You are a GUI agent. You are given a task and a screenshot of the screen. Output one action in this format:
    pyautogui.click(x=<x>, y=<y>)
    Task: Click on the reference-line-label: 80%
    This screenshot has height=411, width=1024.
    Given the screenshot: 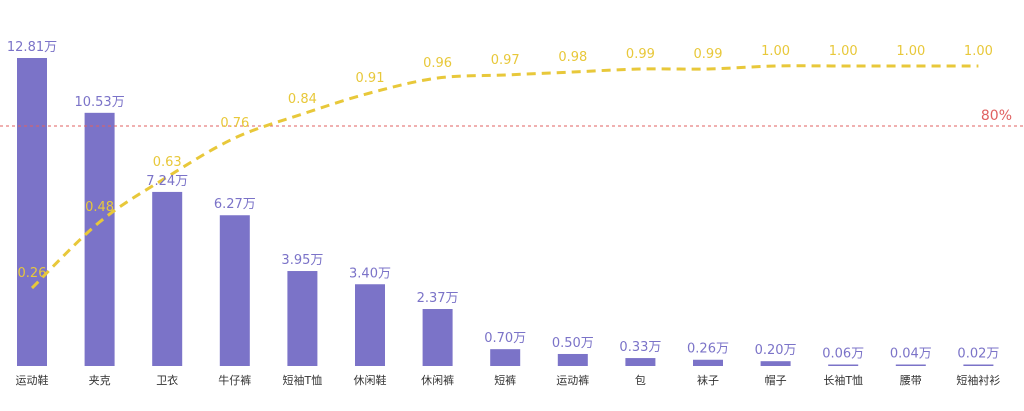 What is the action you would take?
    pyautogui.click(x=996, y=116)
    